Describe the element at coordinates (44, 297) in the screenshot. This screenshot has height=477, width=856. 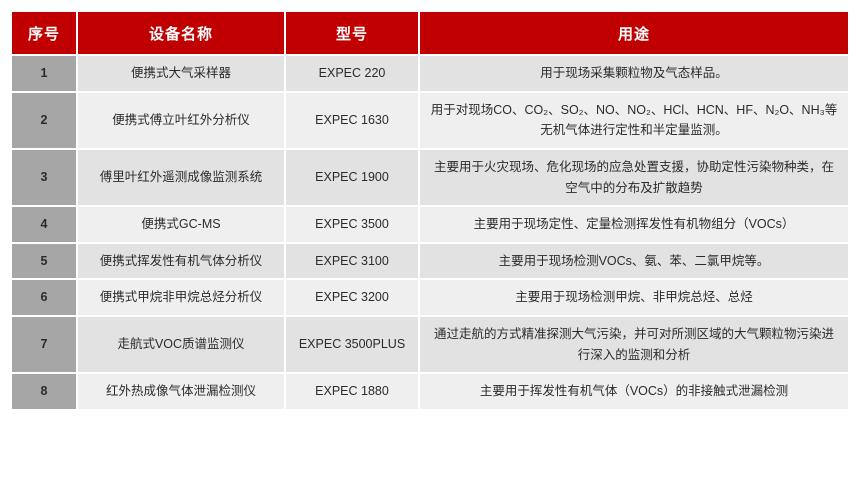
I see `cell-index: 6` at that location.